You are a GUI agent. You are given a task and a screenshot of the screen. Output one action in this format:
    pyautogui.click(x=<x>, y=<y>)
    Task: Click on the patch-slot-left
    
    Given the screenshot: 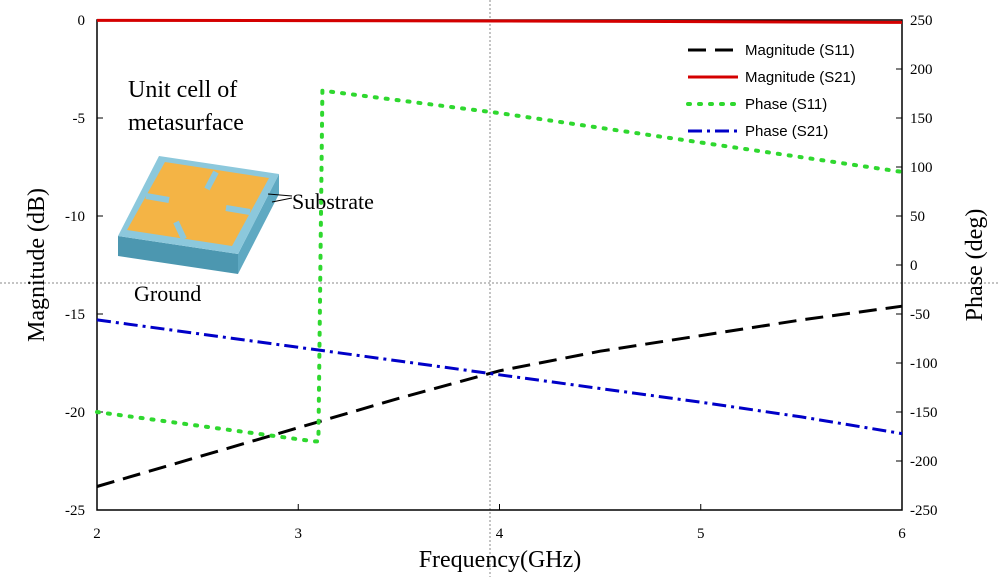 What is the action you would take?
    pyautogui.click(x=157, y=198)
    